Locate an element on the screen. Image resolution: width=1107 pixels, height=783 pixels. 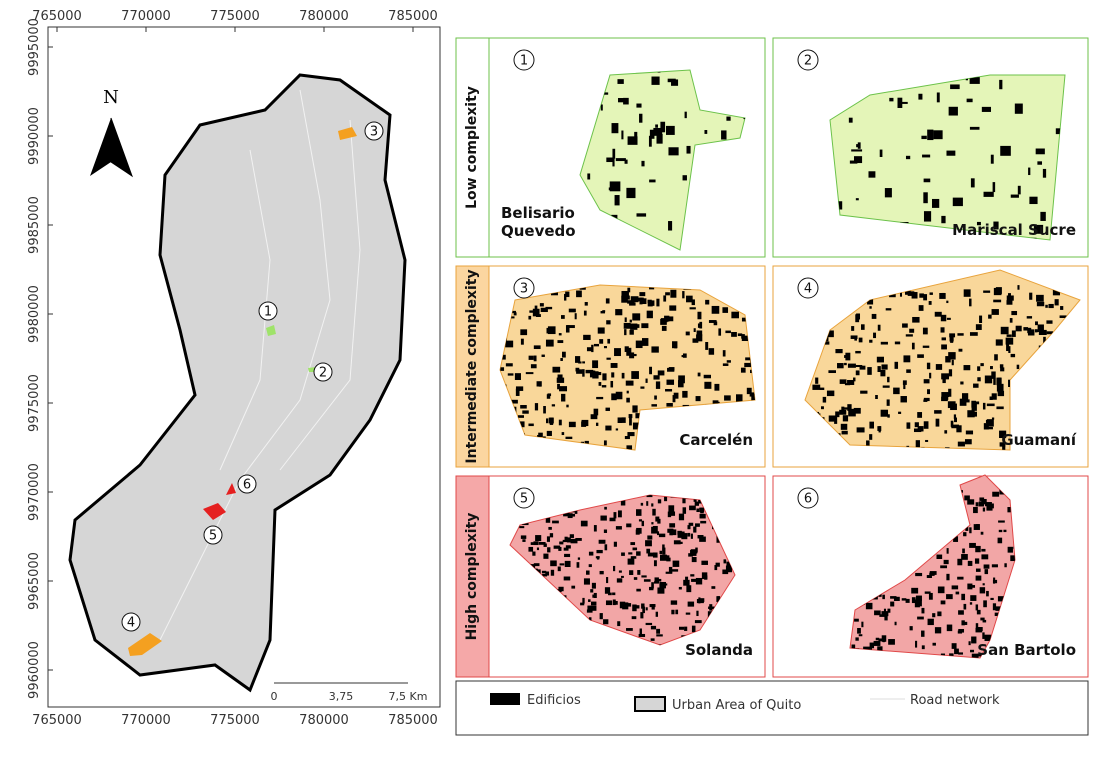
marker-label: 5 is located at coordinates (213, 536).